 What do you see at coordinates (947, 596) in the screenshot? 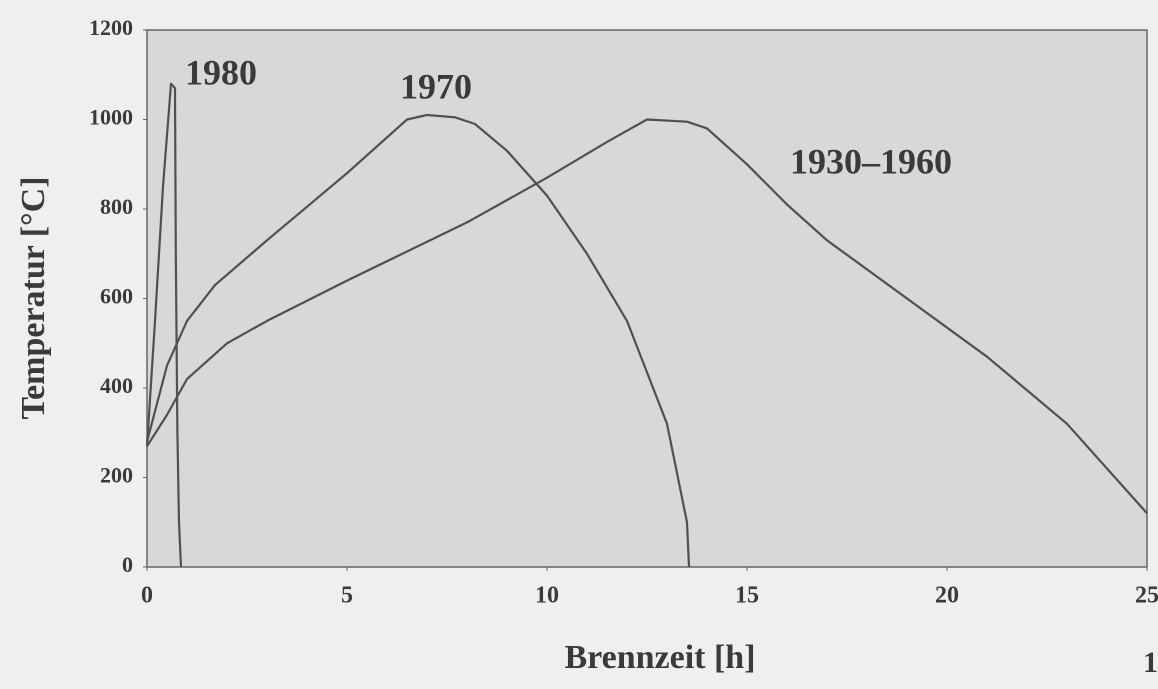
I see `x-tick-label: 20` at bounding box center [947, 596].